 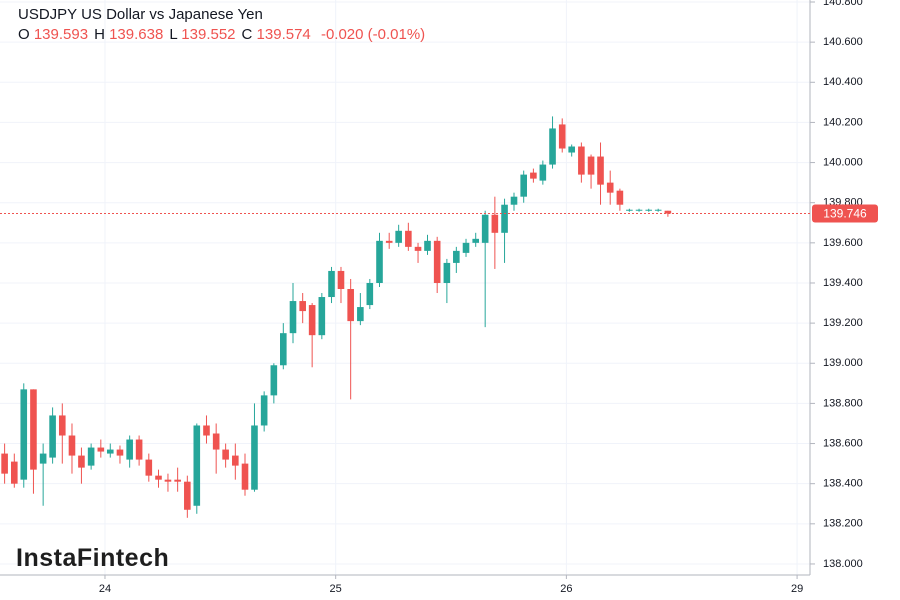 I want to click on change-value: -0.020 (-0.01%), so click(x=373, y=34).